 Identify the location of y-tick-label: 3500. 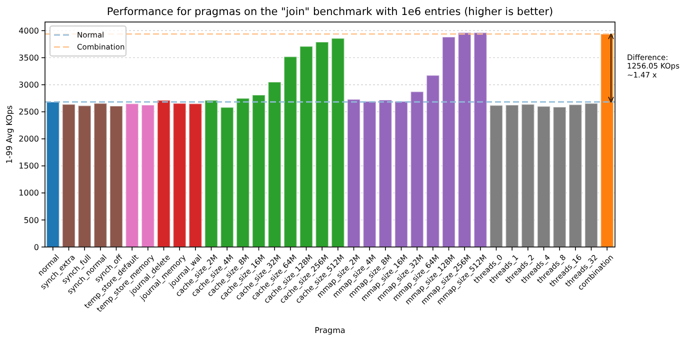
(28, 57).